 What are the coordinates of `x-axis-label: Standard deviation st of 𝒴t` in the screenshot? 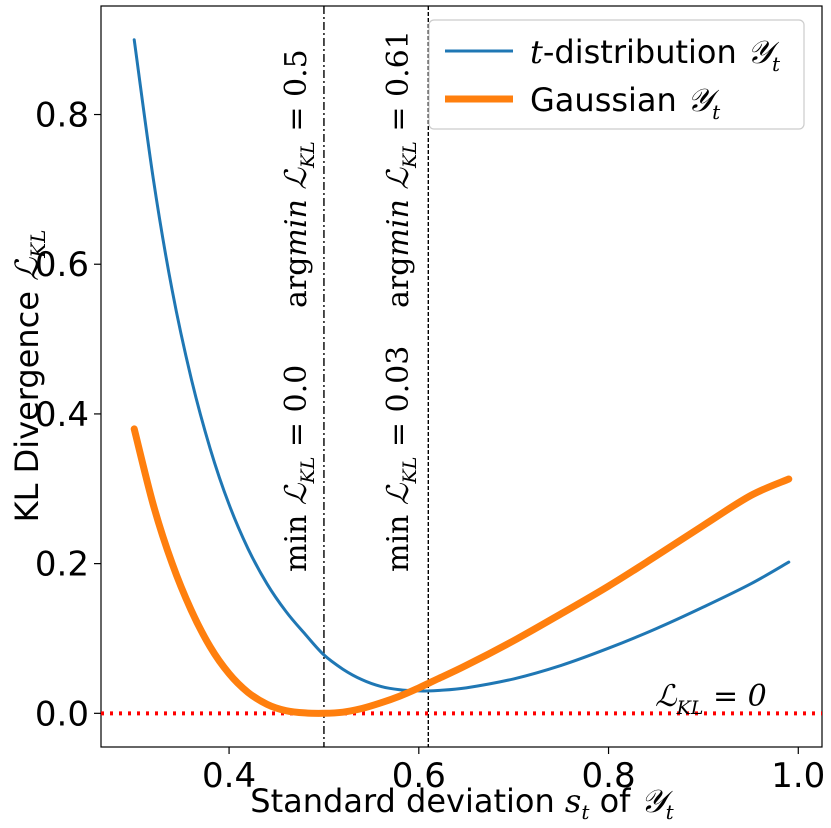 It's located at (462, 803).